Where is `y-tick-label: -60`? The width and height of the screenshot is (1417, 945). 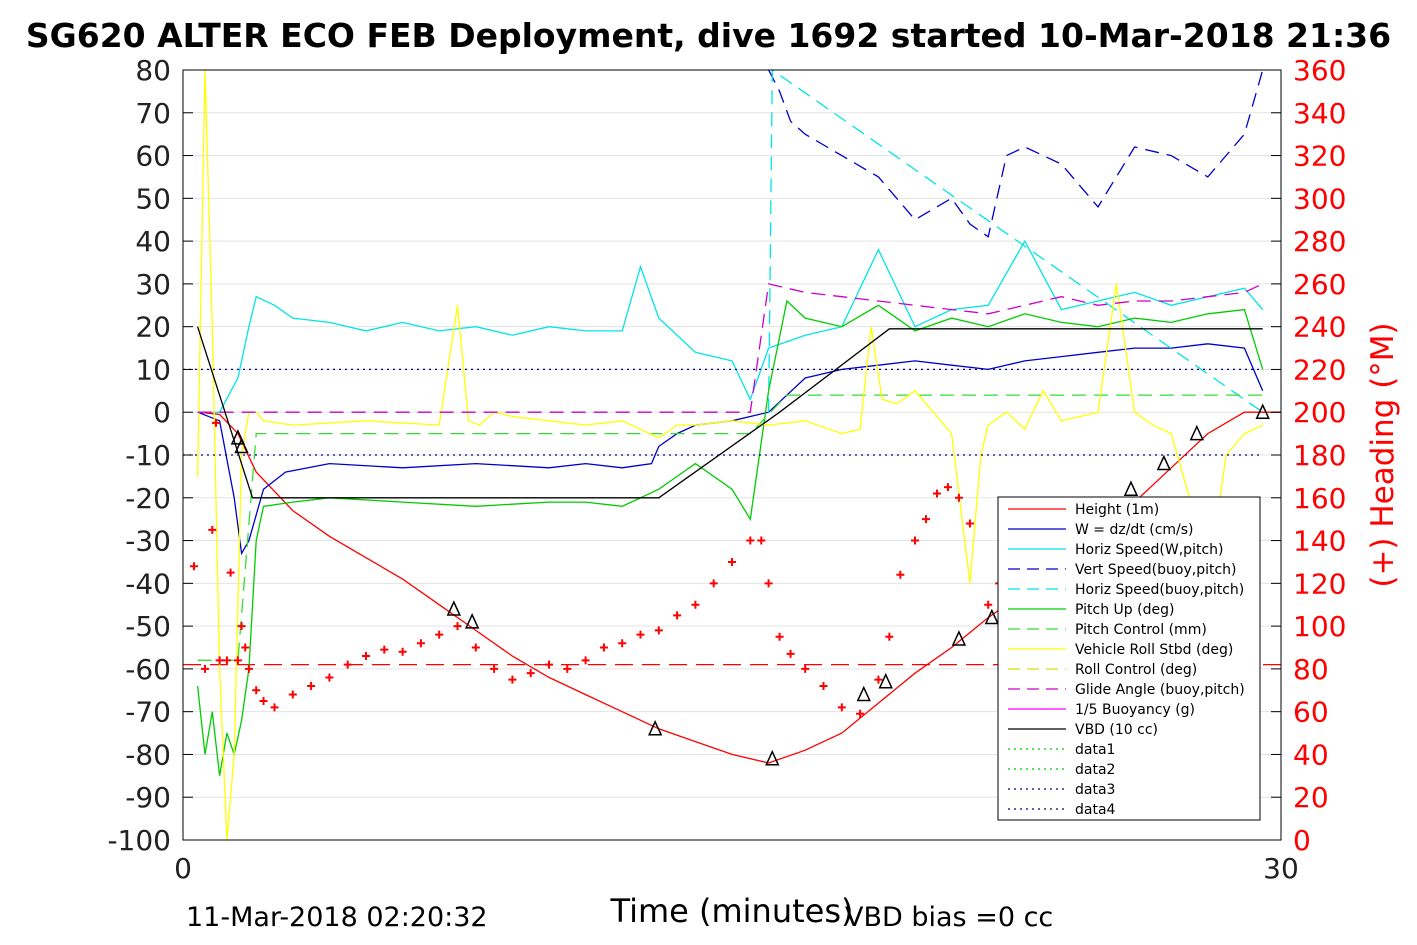 y-tick-label: -60 is located at coordinates (148, 669).